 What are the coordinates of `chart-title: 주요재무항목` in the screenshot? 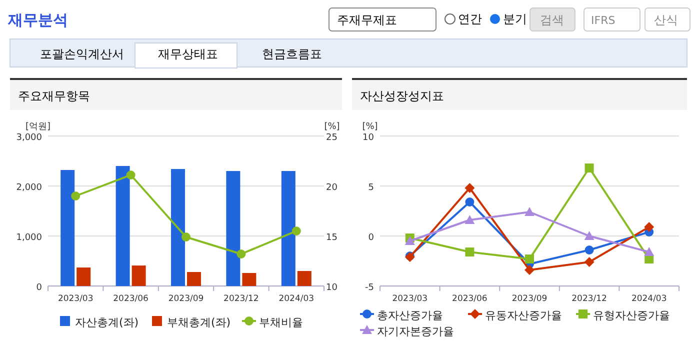 It's located at (54, 96).